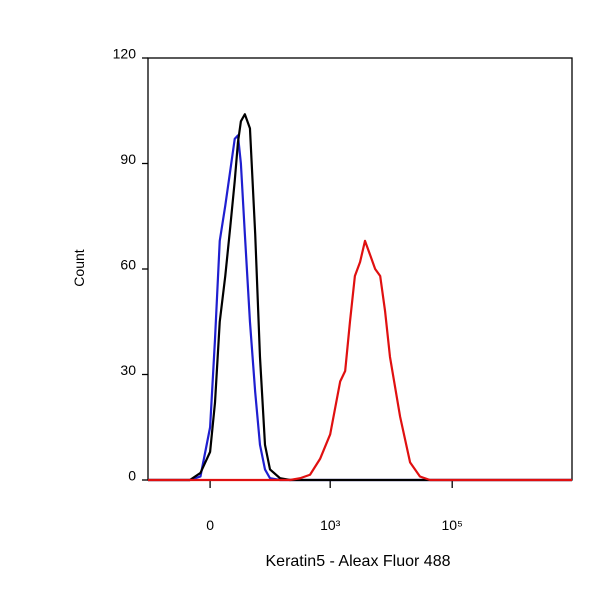 This screenshot has height=605, width=605. What do you see at coordinates (330, 525) in the screenshot?
I see `x-tick-label: 10³` at bounding box center [330, 525].